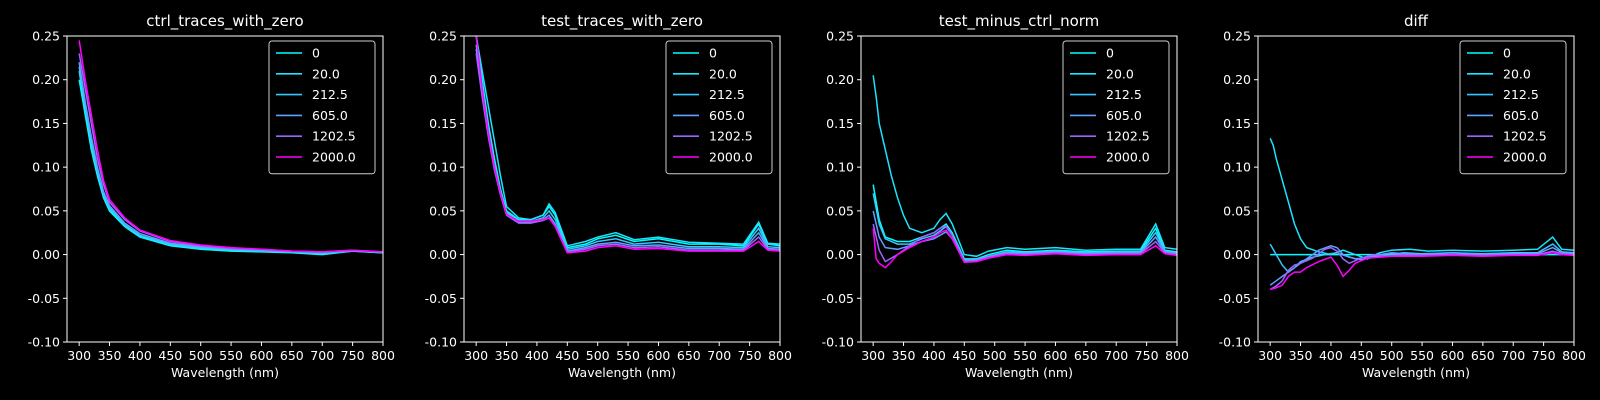 Image resolution: width=1600 pixels, height=400 pixels. Describe the element at coordinates (353, 355) in the screenshot. I see `x-tick-label: 750` at that location.